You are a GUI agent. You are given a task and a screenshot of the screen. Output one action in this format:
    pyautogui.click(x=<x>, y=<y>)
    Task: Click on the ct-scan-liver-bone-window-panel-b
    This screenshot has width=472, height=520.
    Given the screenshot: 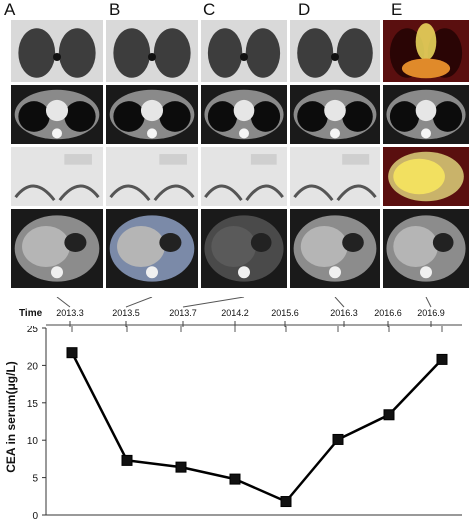 What is the action you would take?
    pyautogui.click(x=152, y=176)
    